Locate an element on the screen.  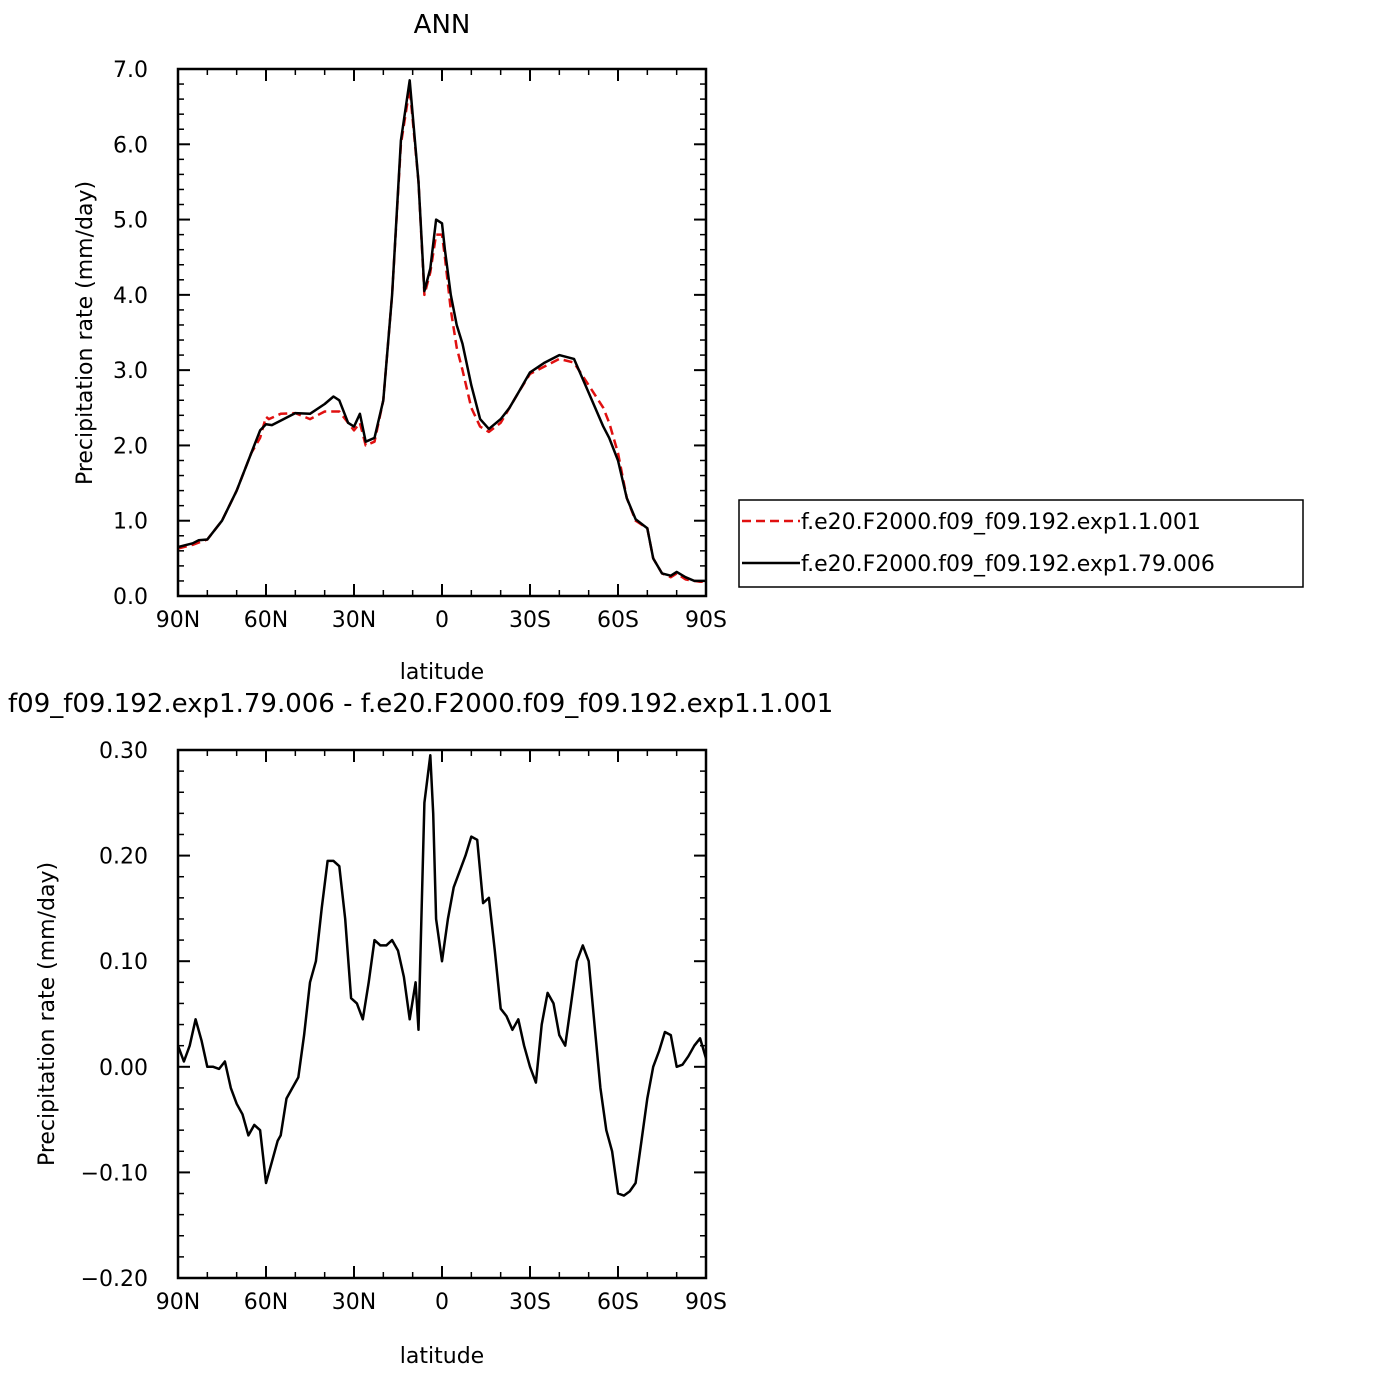
bottom-panel-plot-frame is located at coordinates (442, 1014).